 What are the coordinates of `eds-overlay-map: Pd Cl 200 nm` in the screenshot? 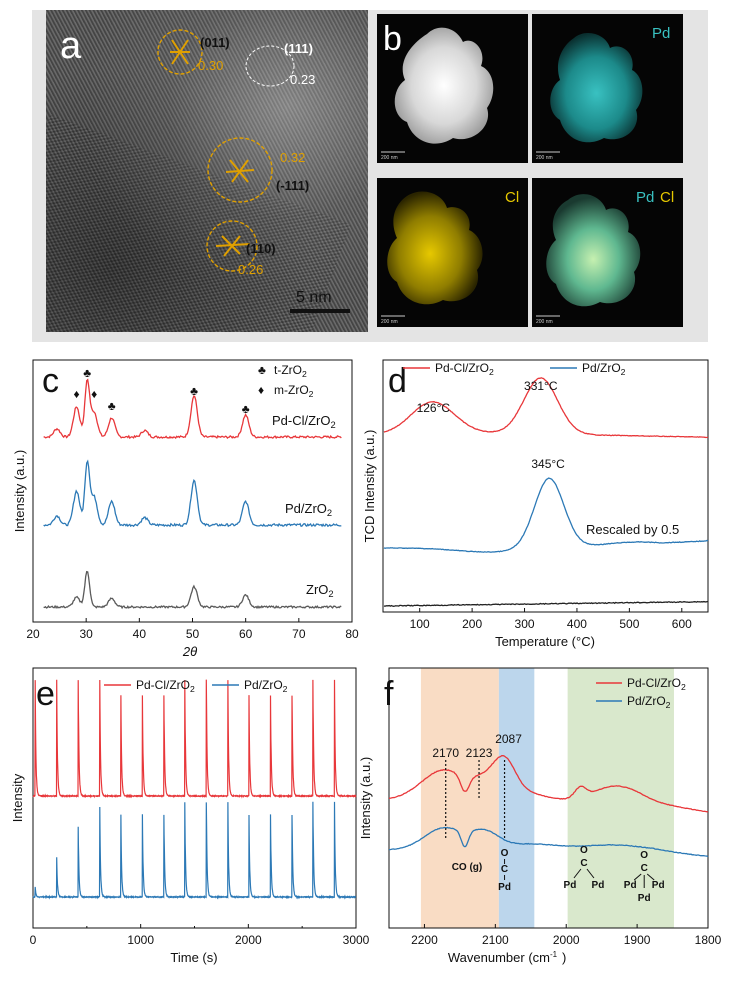 It's located at (607, 252).